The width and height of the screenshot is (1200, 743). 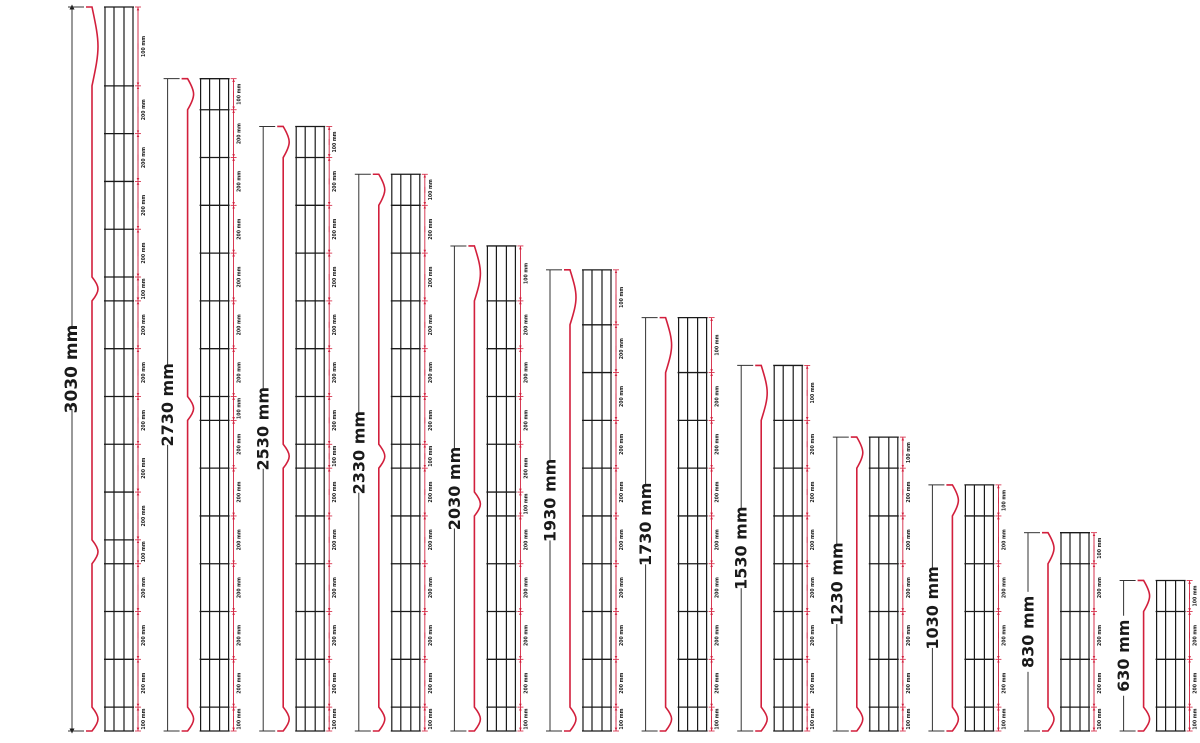 I want to click on panel-11: 830 mm 100 mm 200 mm 200 mm 200 mm 100 mm, so click(x=1061, y=631).